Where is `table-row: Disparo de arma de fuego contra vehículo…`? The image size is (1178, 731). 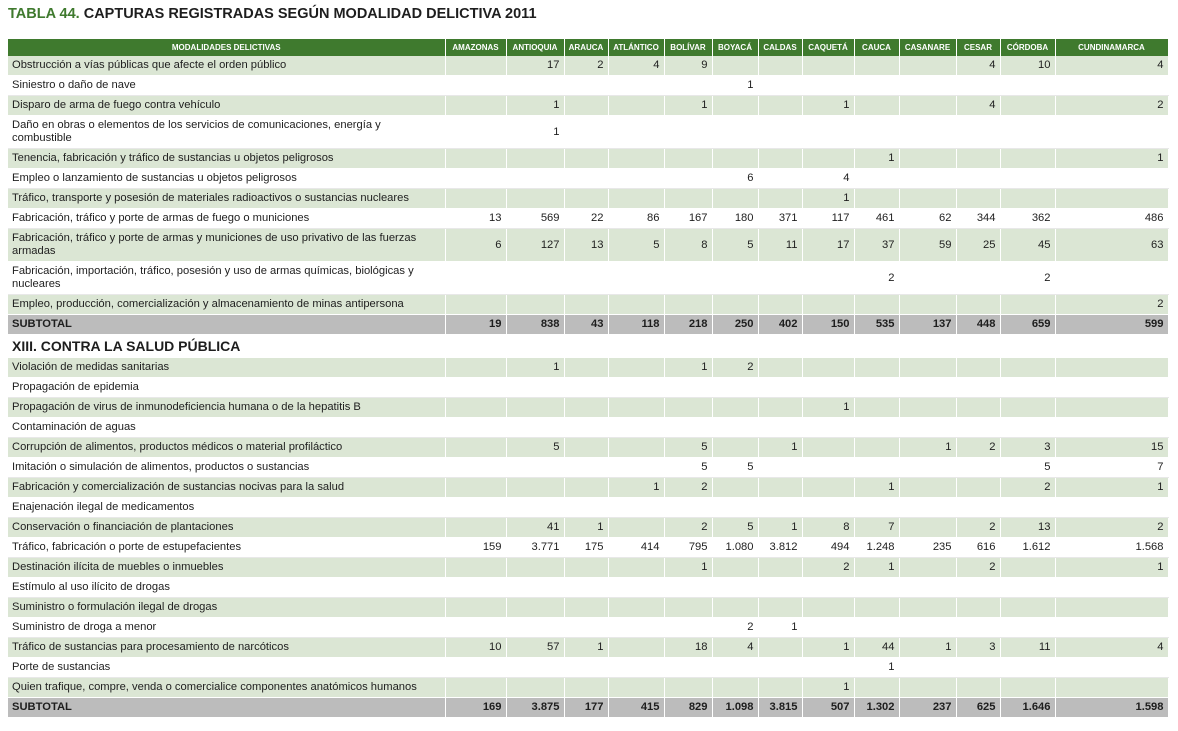 table-row: Disparo de arma de fuego contra vehículo… is located at coordinates (588, 105).